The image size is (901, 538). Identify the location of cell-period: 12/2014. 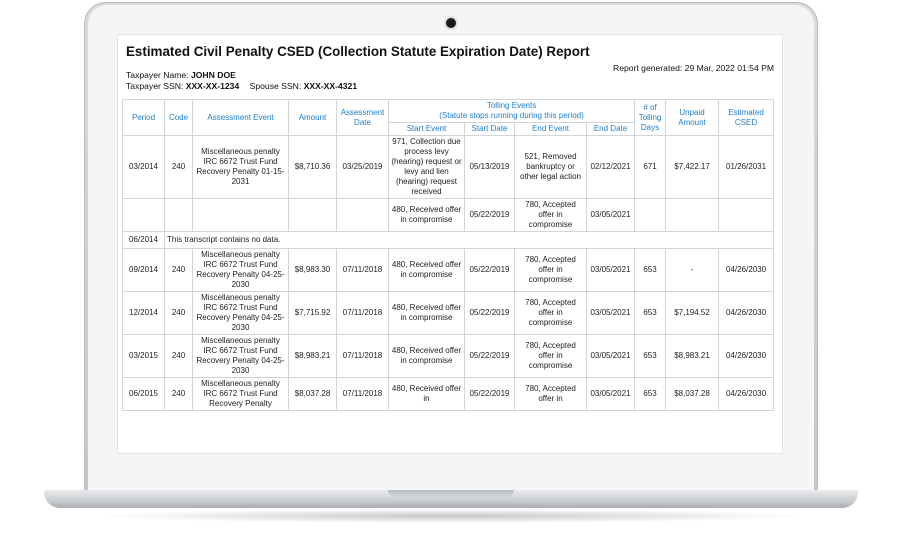
(143, 313).